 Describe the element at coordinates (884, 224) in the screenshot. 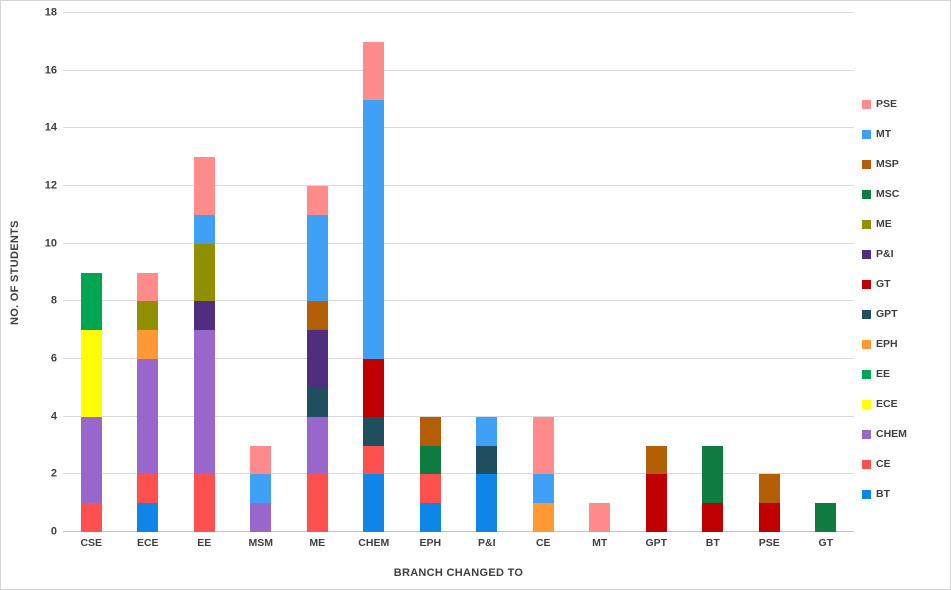

I see `legend-item-ME: ME` at that location.